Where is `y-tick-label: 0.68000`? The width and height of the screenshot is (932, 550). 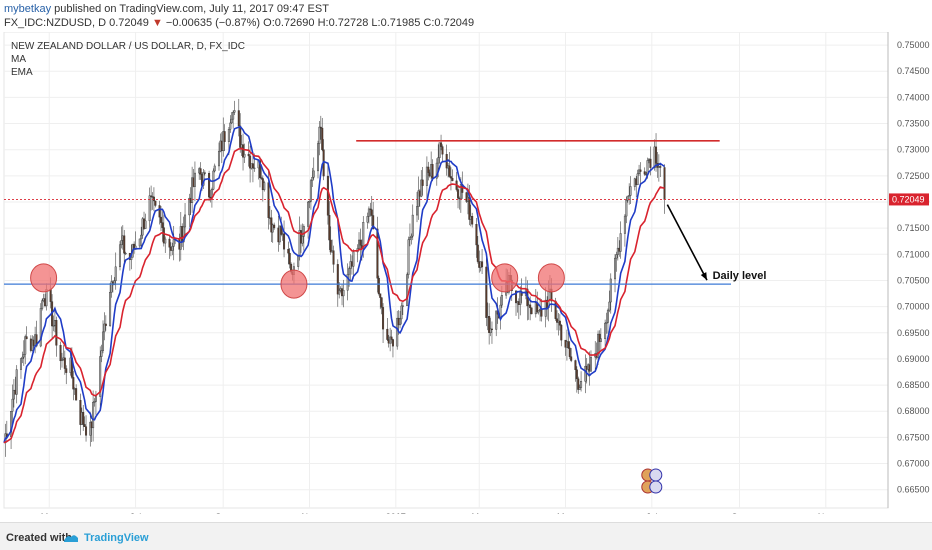 y-tick-label: 0.68000 is located at coordinates (913, 411).